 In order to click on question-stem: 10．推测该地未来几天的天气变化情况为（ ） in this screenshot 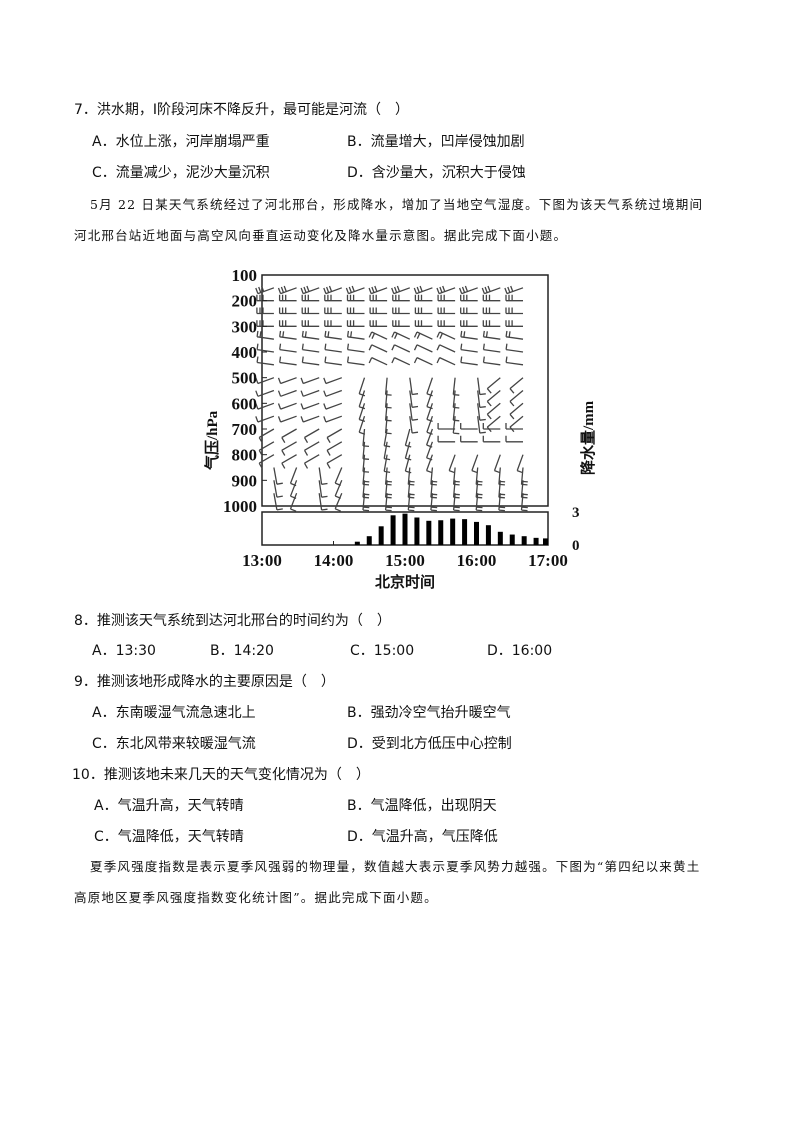, I will do `click(221, 775)`.